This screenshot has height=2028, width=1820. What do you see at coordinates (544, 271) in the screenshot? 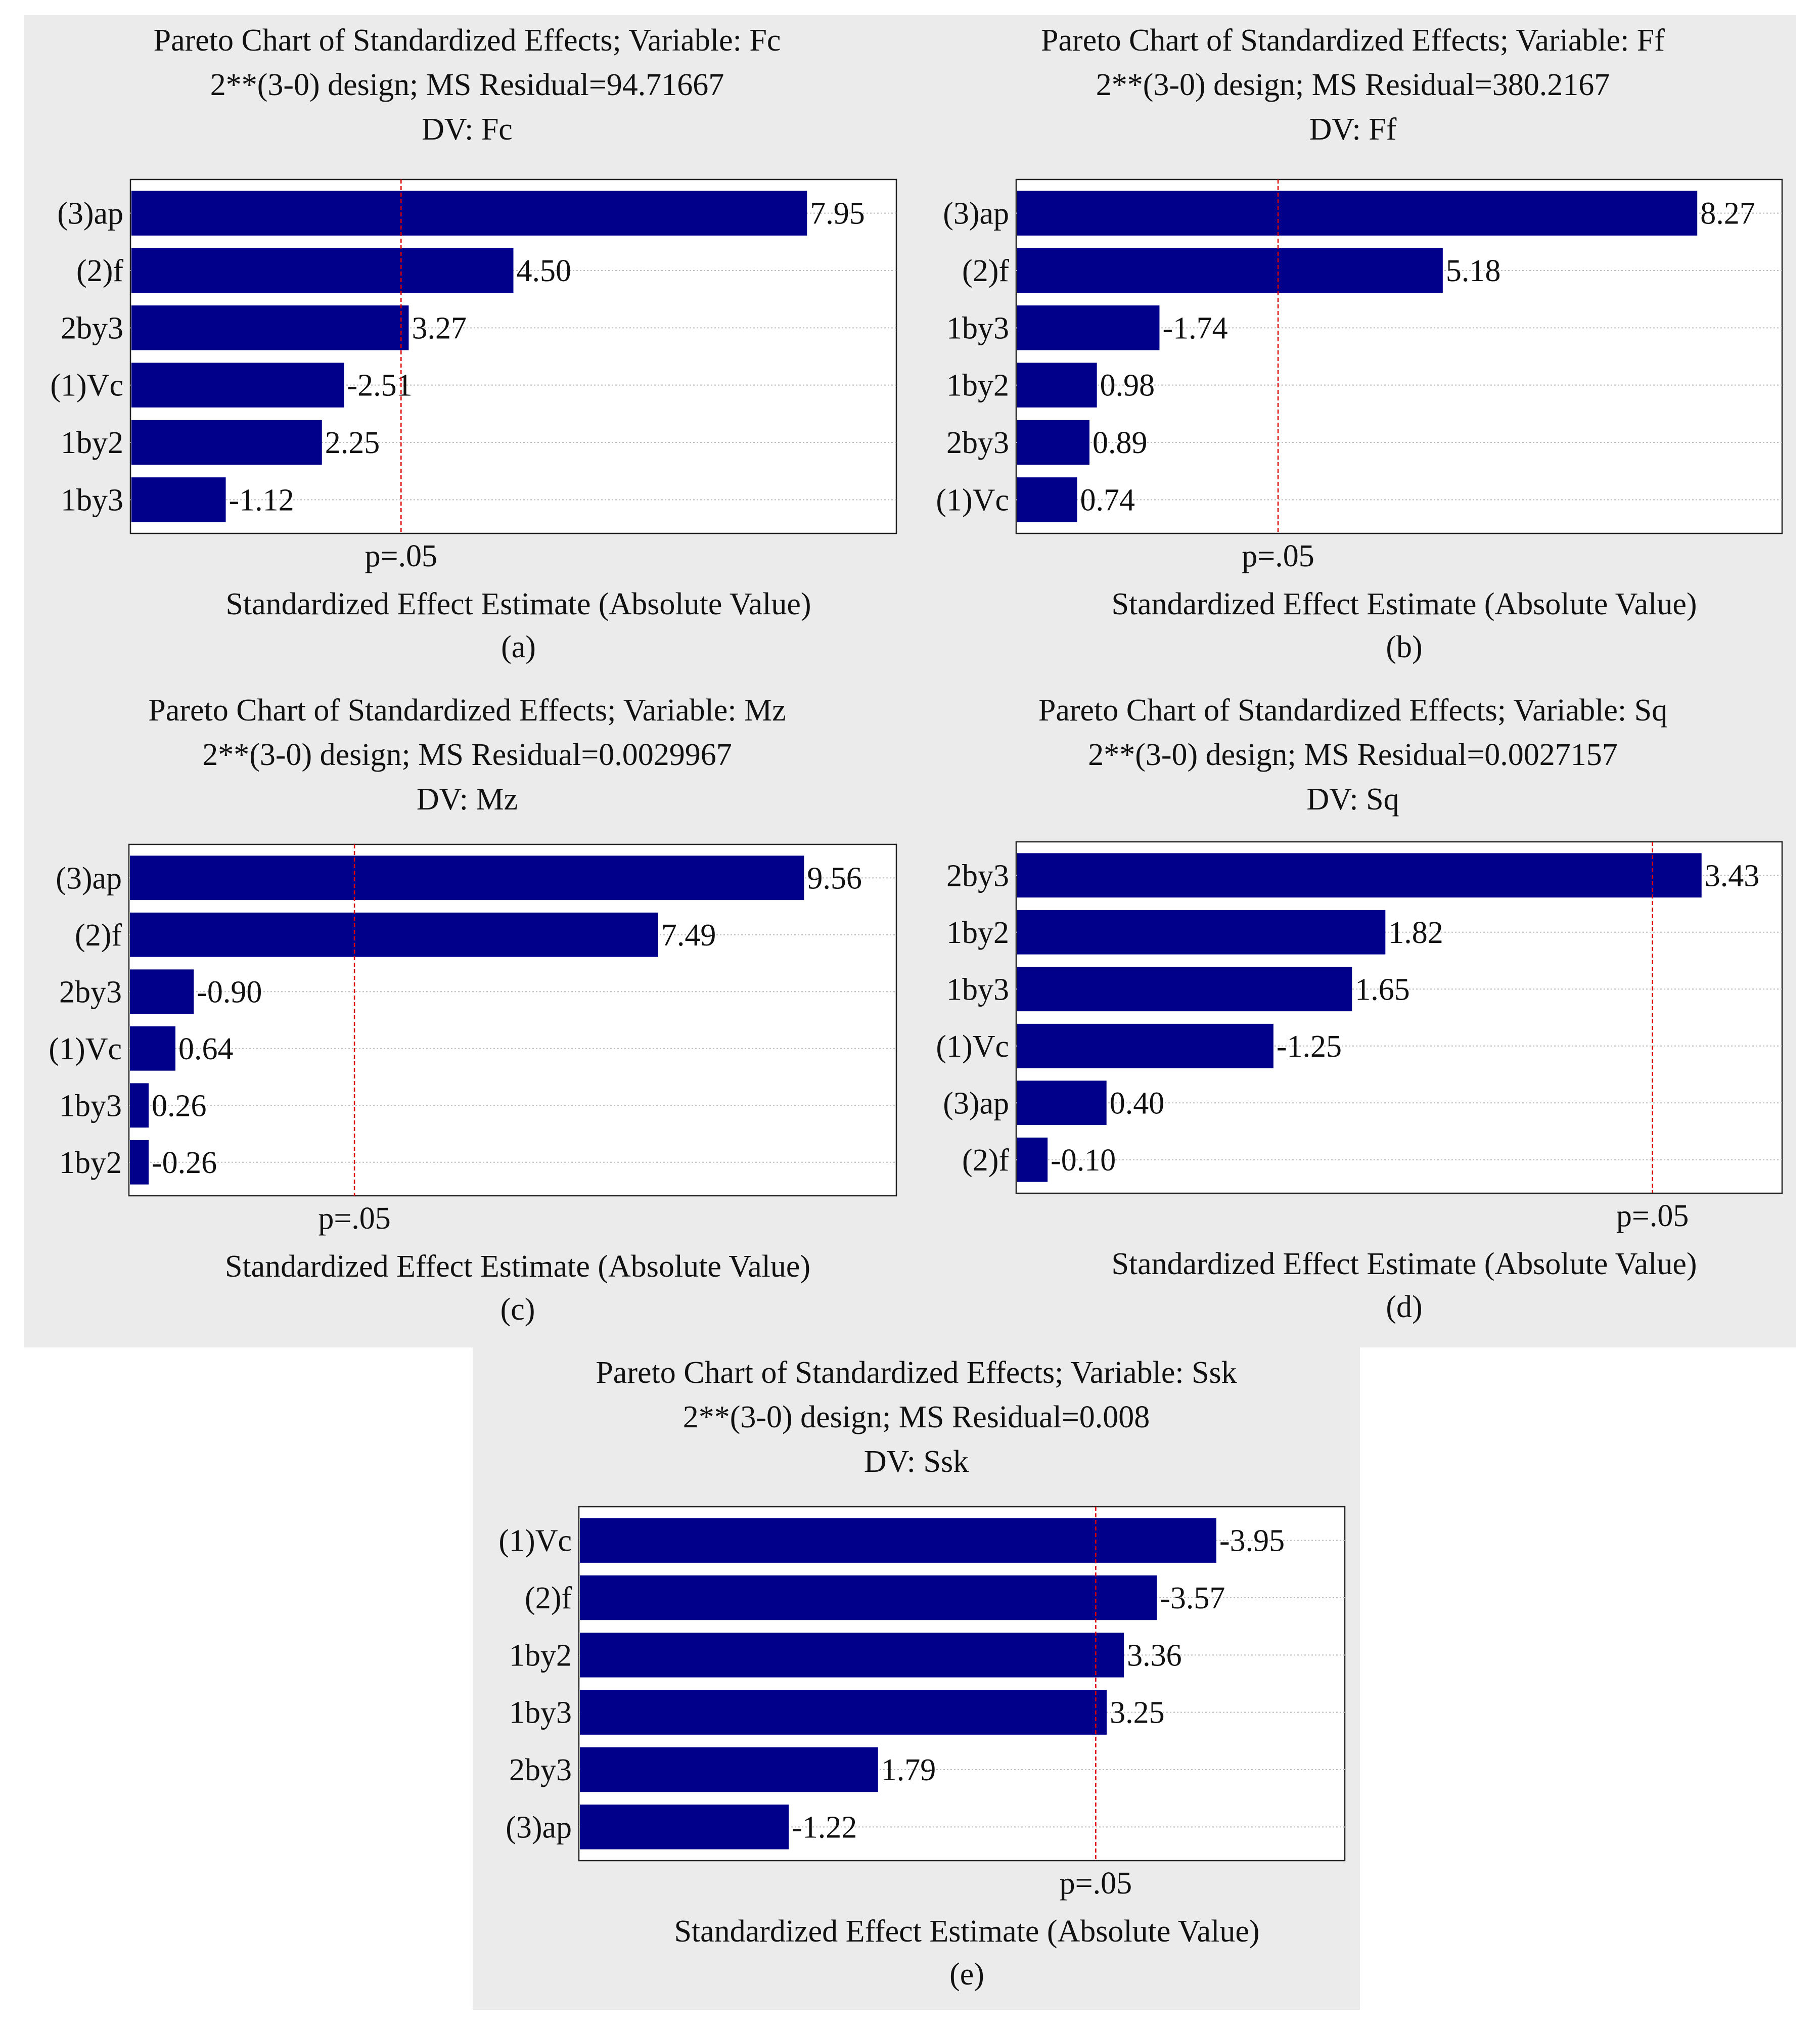
I see `value-label: 4.50` at bounding box center [544, 271].